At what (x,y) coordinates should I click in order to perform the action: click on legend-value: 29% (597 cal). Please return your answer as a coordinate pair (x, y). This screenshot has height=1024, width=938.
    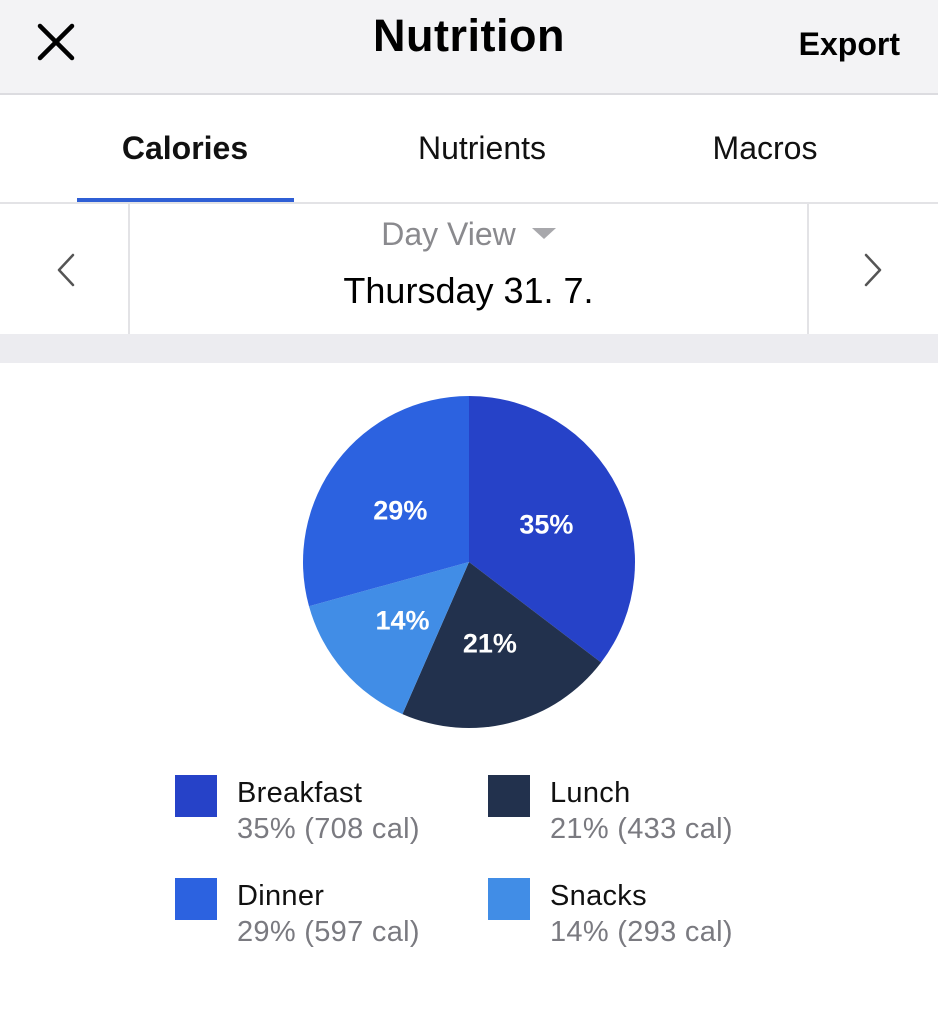
    Looking at the image, I should click on (328, 932).